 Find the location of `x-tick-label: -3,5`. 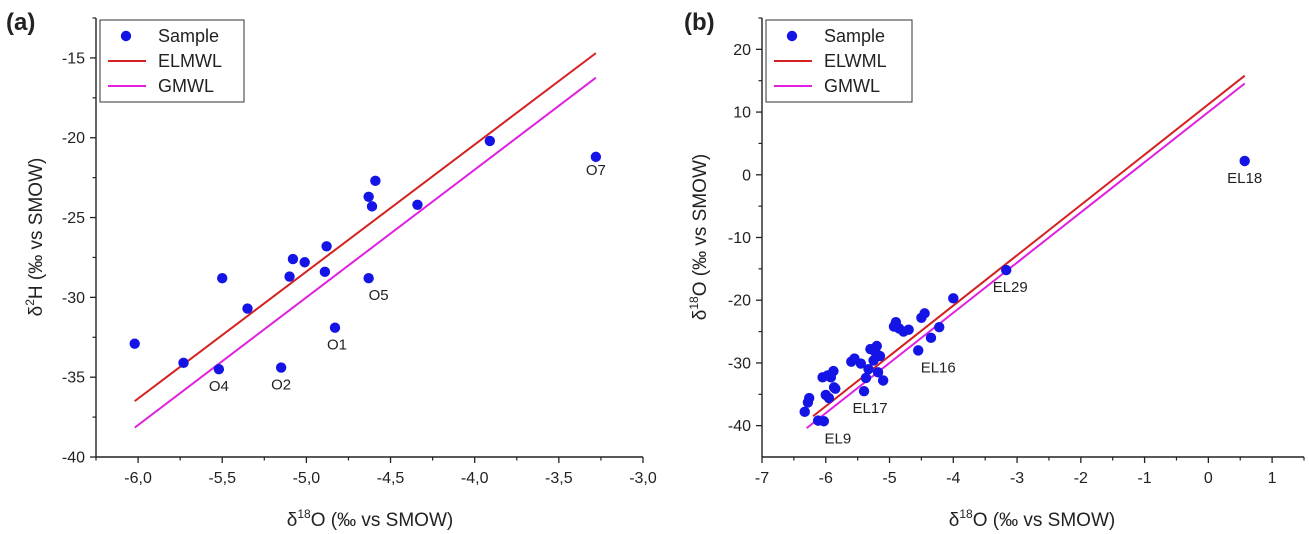

x-tick-label: -3,5 is located at coordinates (559, 478).